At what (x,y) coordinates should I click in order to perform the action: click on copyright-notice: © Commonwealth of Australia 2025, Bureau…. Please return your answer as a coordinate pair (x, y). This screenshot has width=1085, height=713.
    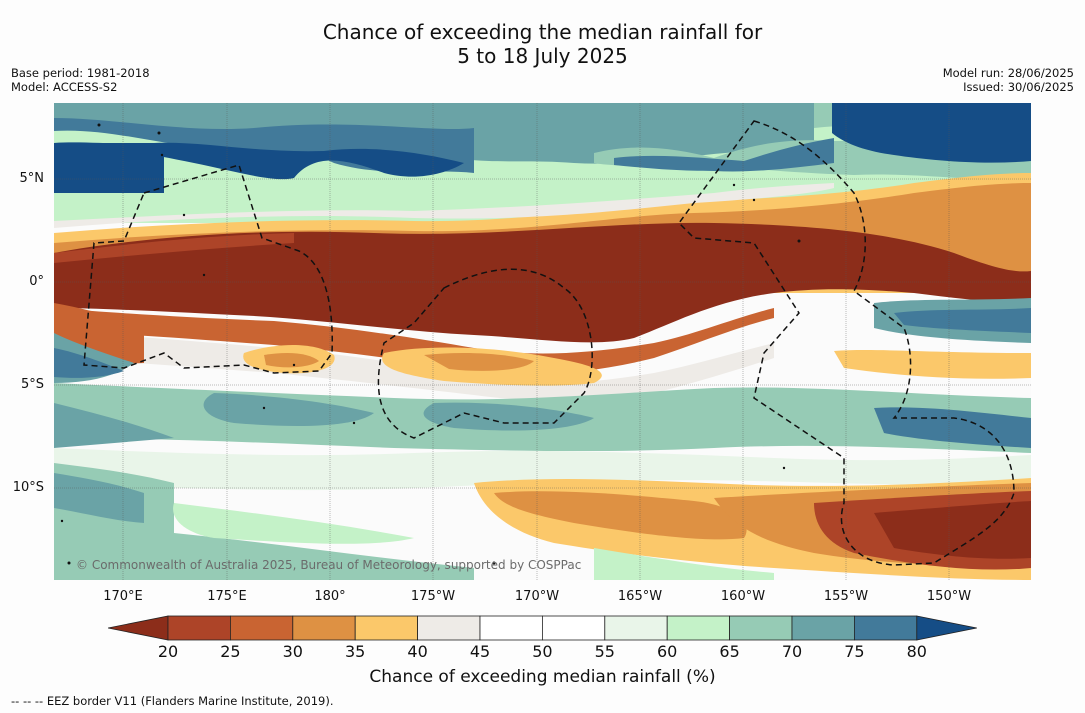
    Looking at the image, I should click on (329, 565).